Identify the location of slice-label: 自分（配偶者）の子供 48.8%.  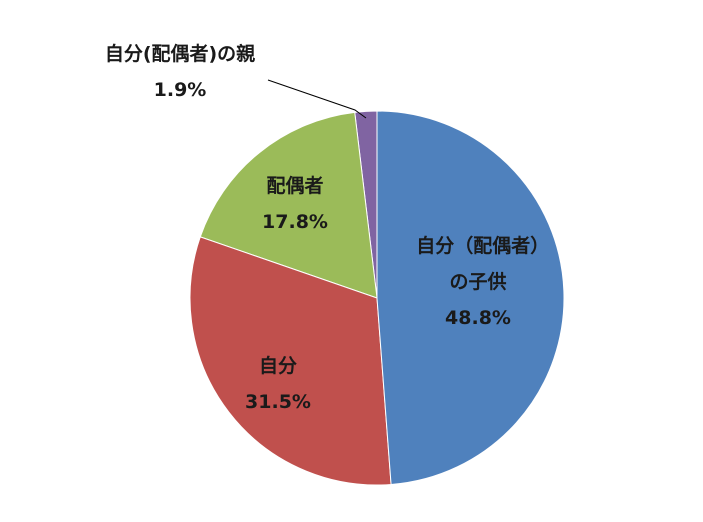
(478, 282).